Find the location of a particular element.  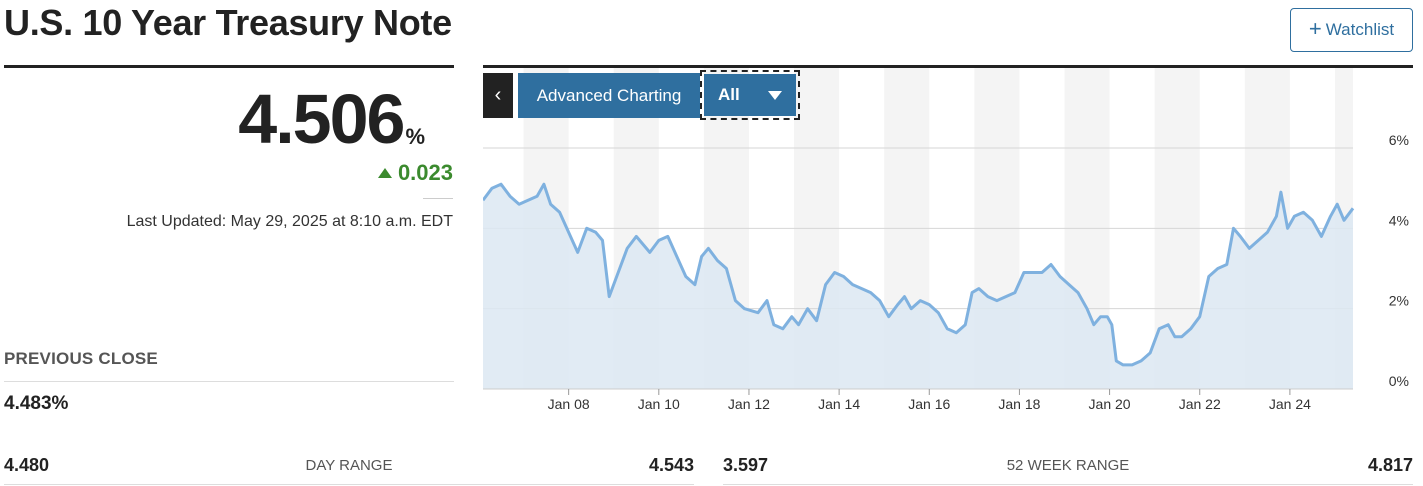

day-range-label: DAY RANGE is located at coordinates (349, 465).